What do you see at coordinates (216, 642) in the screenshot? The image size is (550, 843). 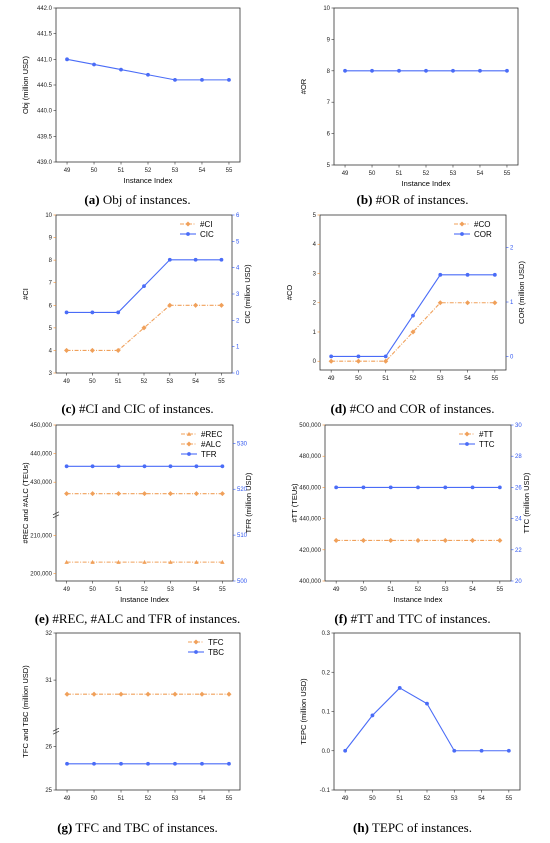 I see `legend-label: TFC` at bounding box center [216, 642].